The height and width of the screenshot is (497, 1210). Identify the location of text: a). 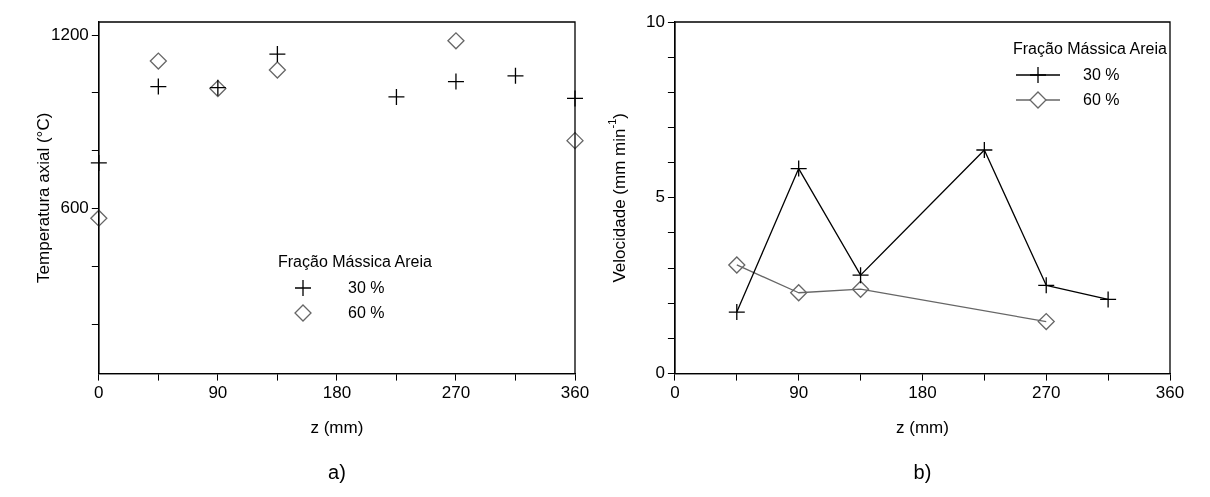
(337, 472).